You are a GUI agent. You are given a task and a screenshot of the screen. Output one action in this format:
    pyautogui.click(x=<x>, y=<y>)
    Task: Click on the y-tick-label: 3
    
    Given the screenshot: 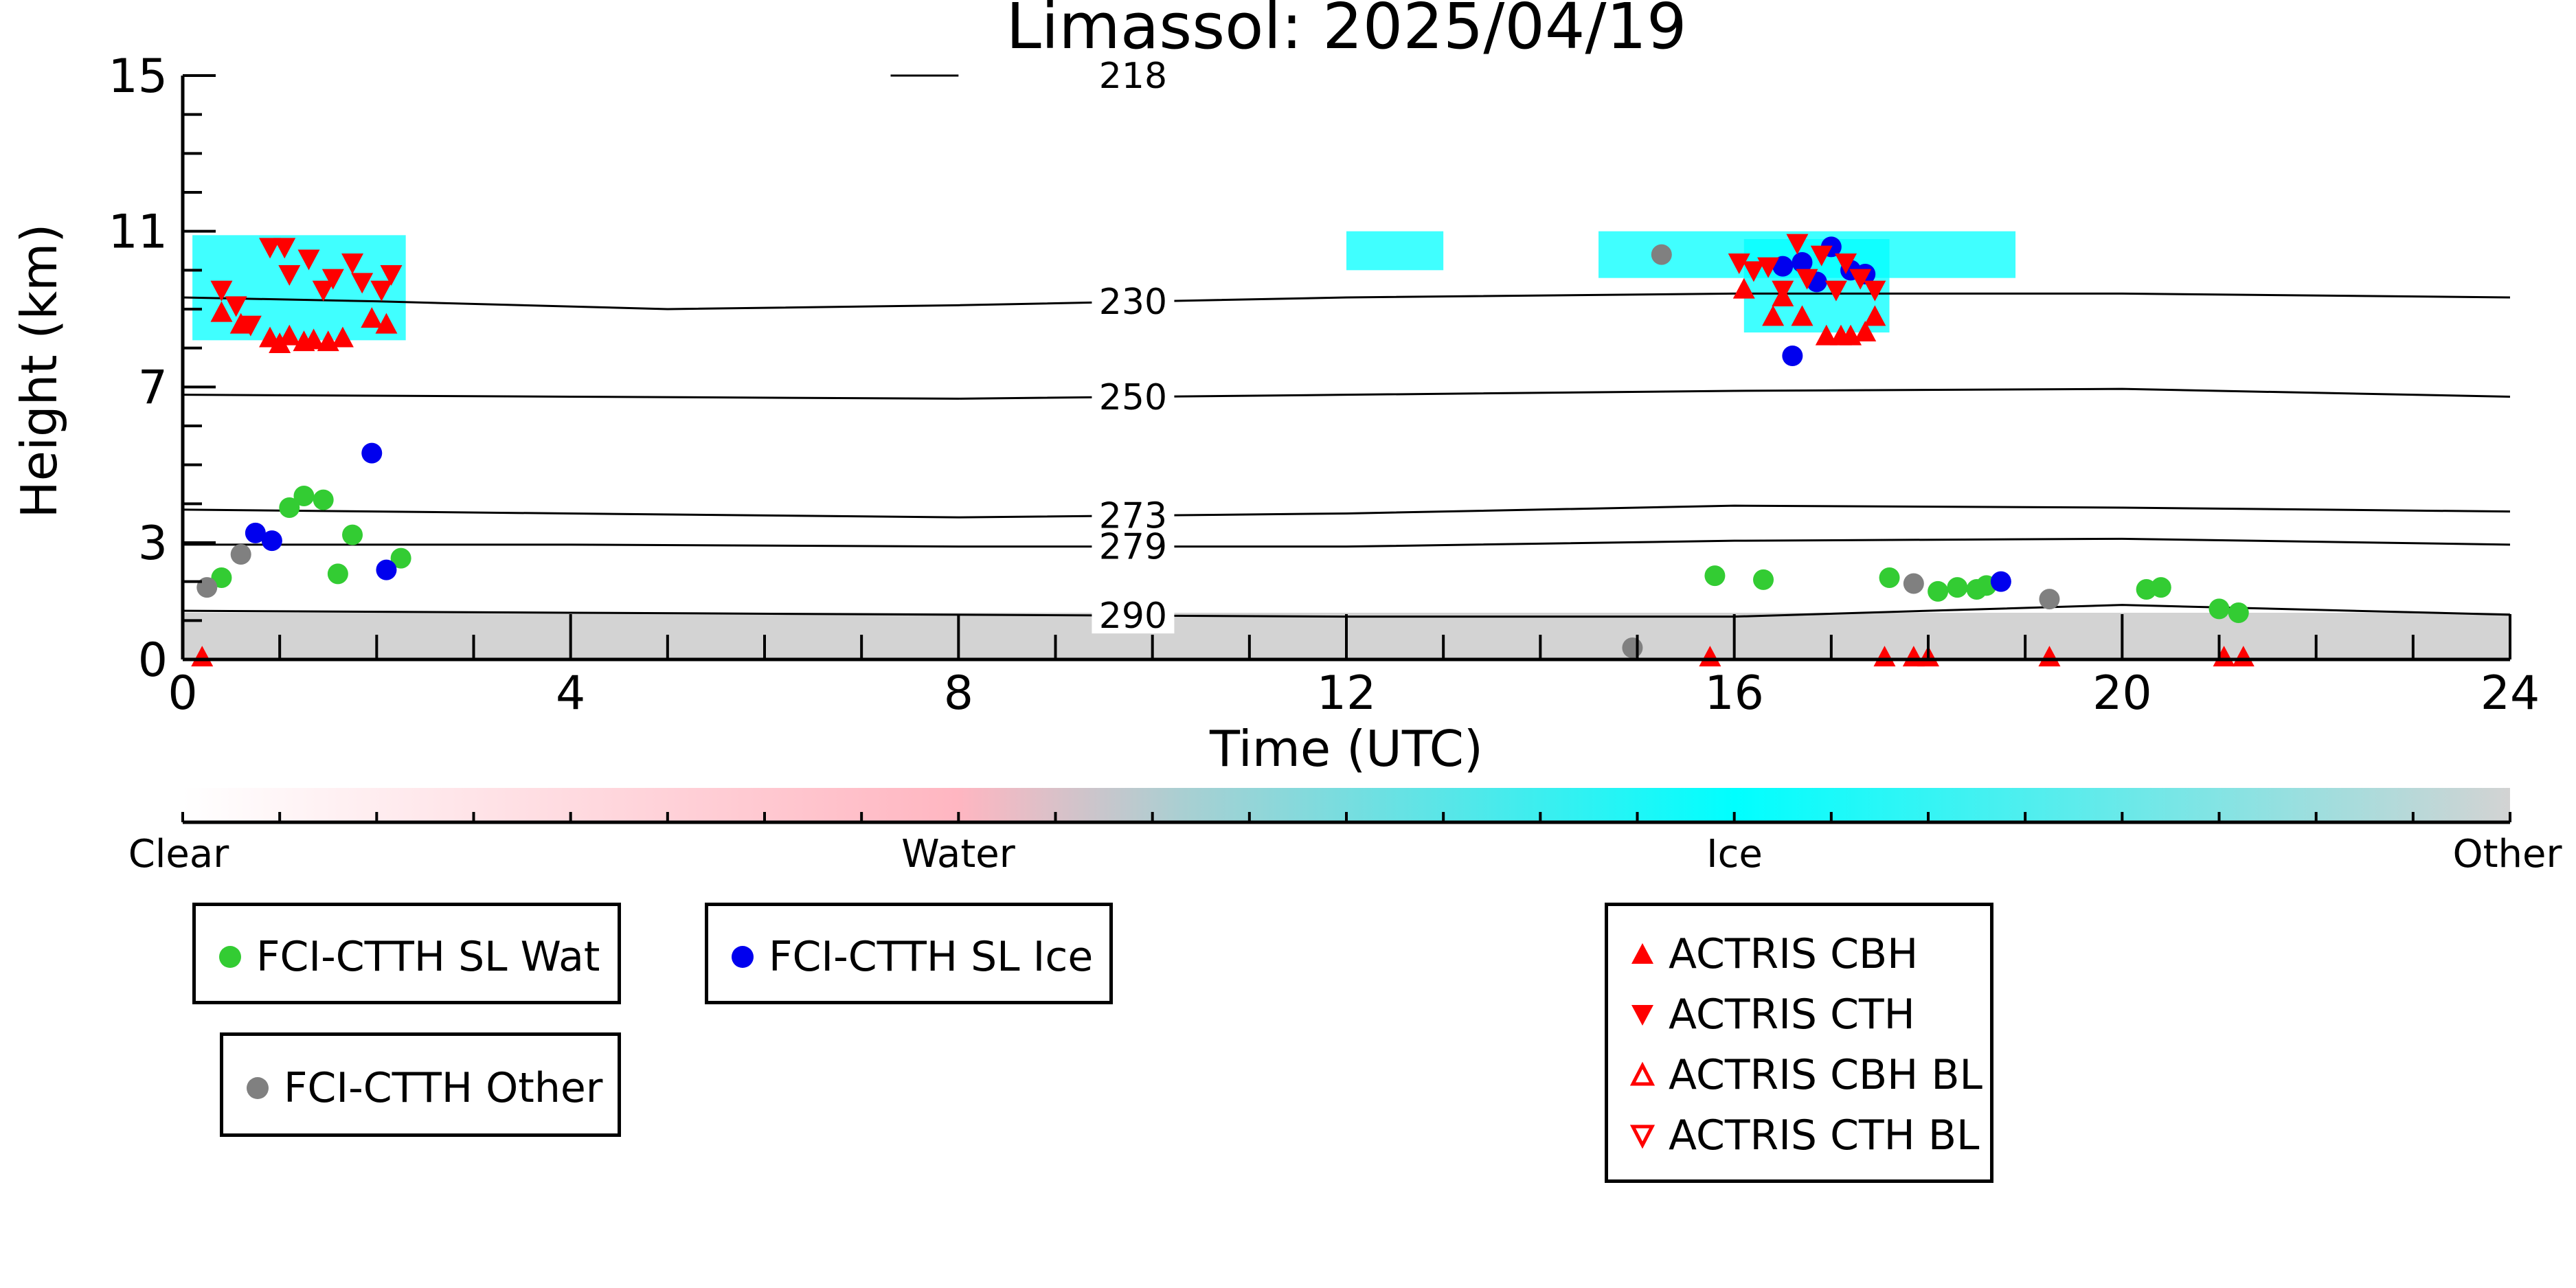 What is the action you would take?
    pyautogui.click(x=153, y=544)
    